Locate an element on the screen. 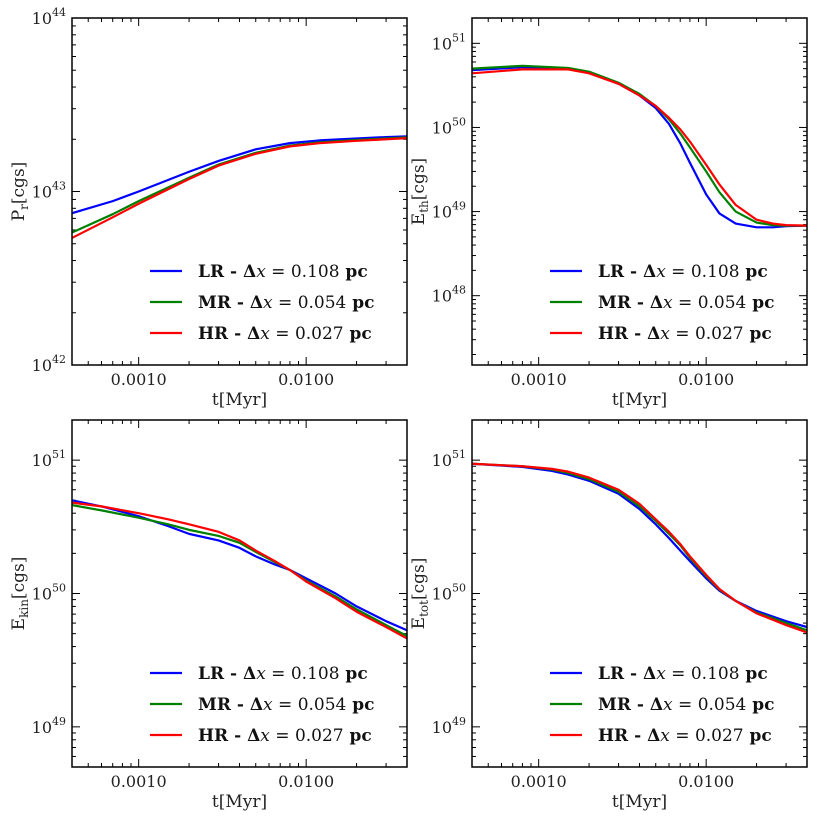  y-axis-label: Etot[cgs] is located at coordinates (420, 594).